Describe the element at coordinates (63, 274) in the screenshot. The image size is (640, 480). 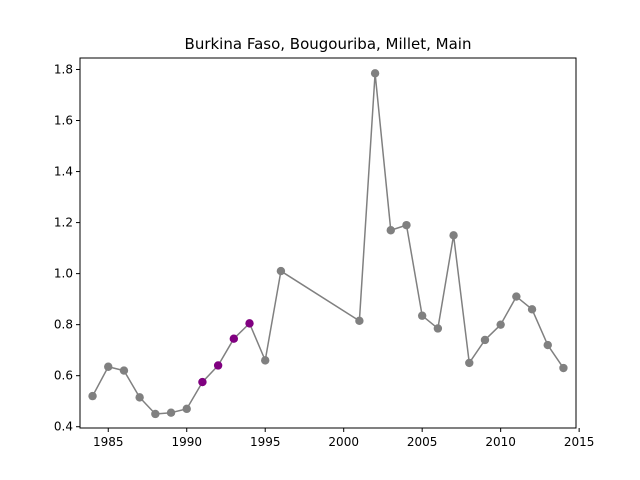
I see `y-tick-label: 1.0` at that location.